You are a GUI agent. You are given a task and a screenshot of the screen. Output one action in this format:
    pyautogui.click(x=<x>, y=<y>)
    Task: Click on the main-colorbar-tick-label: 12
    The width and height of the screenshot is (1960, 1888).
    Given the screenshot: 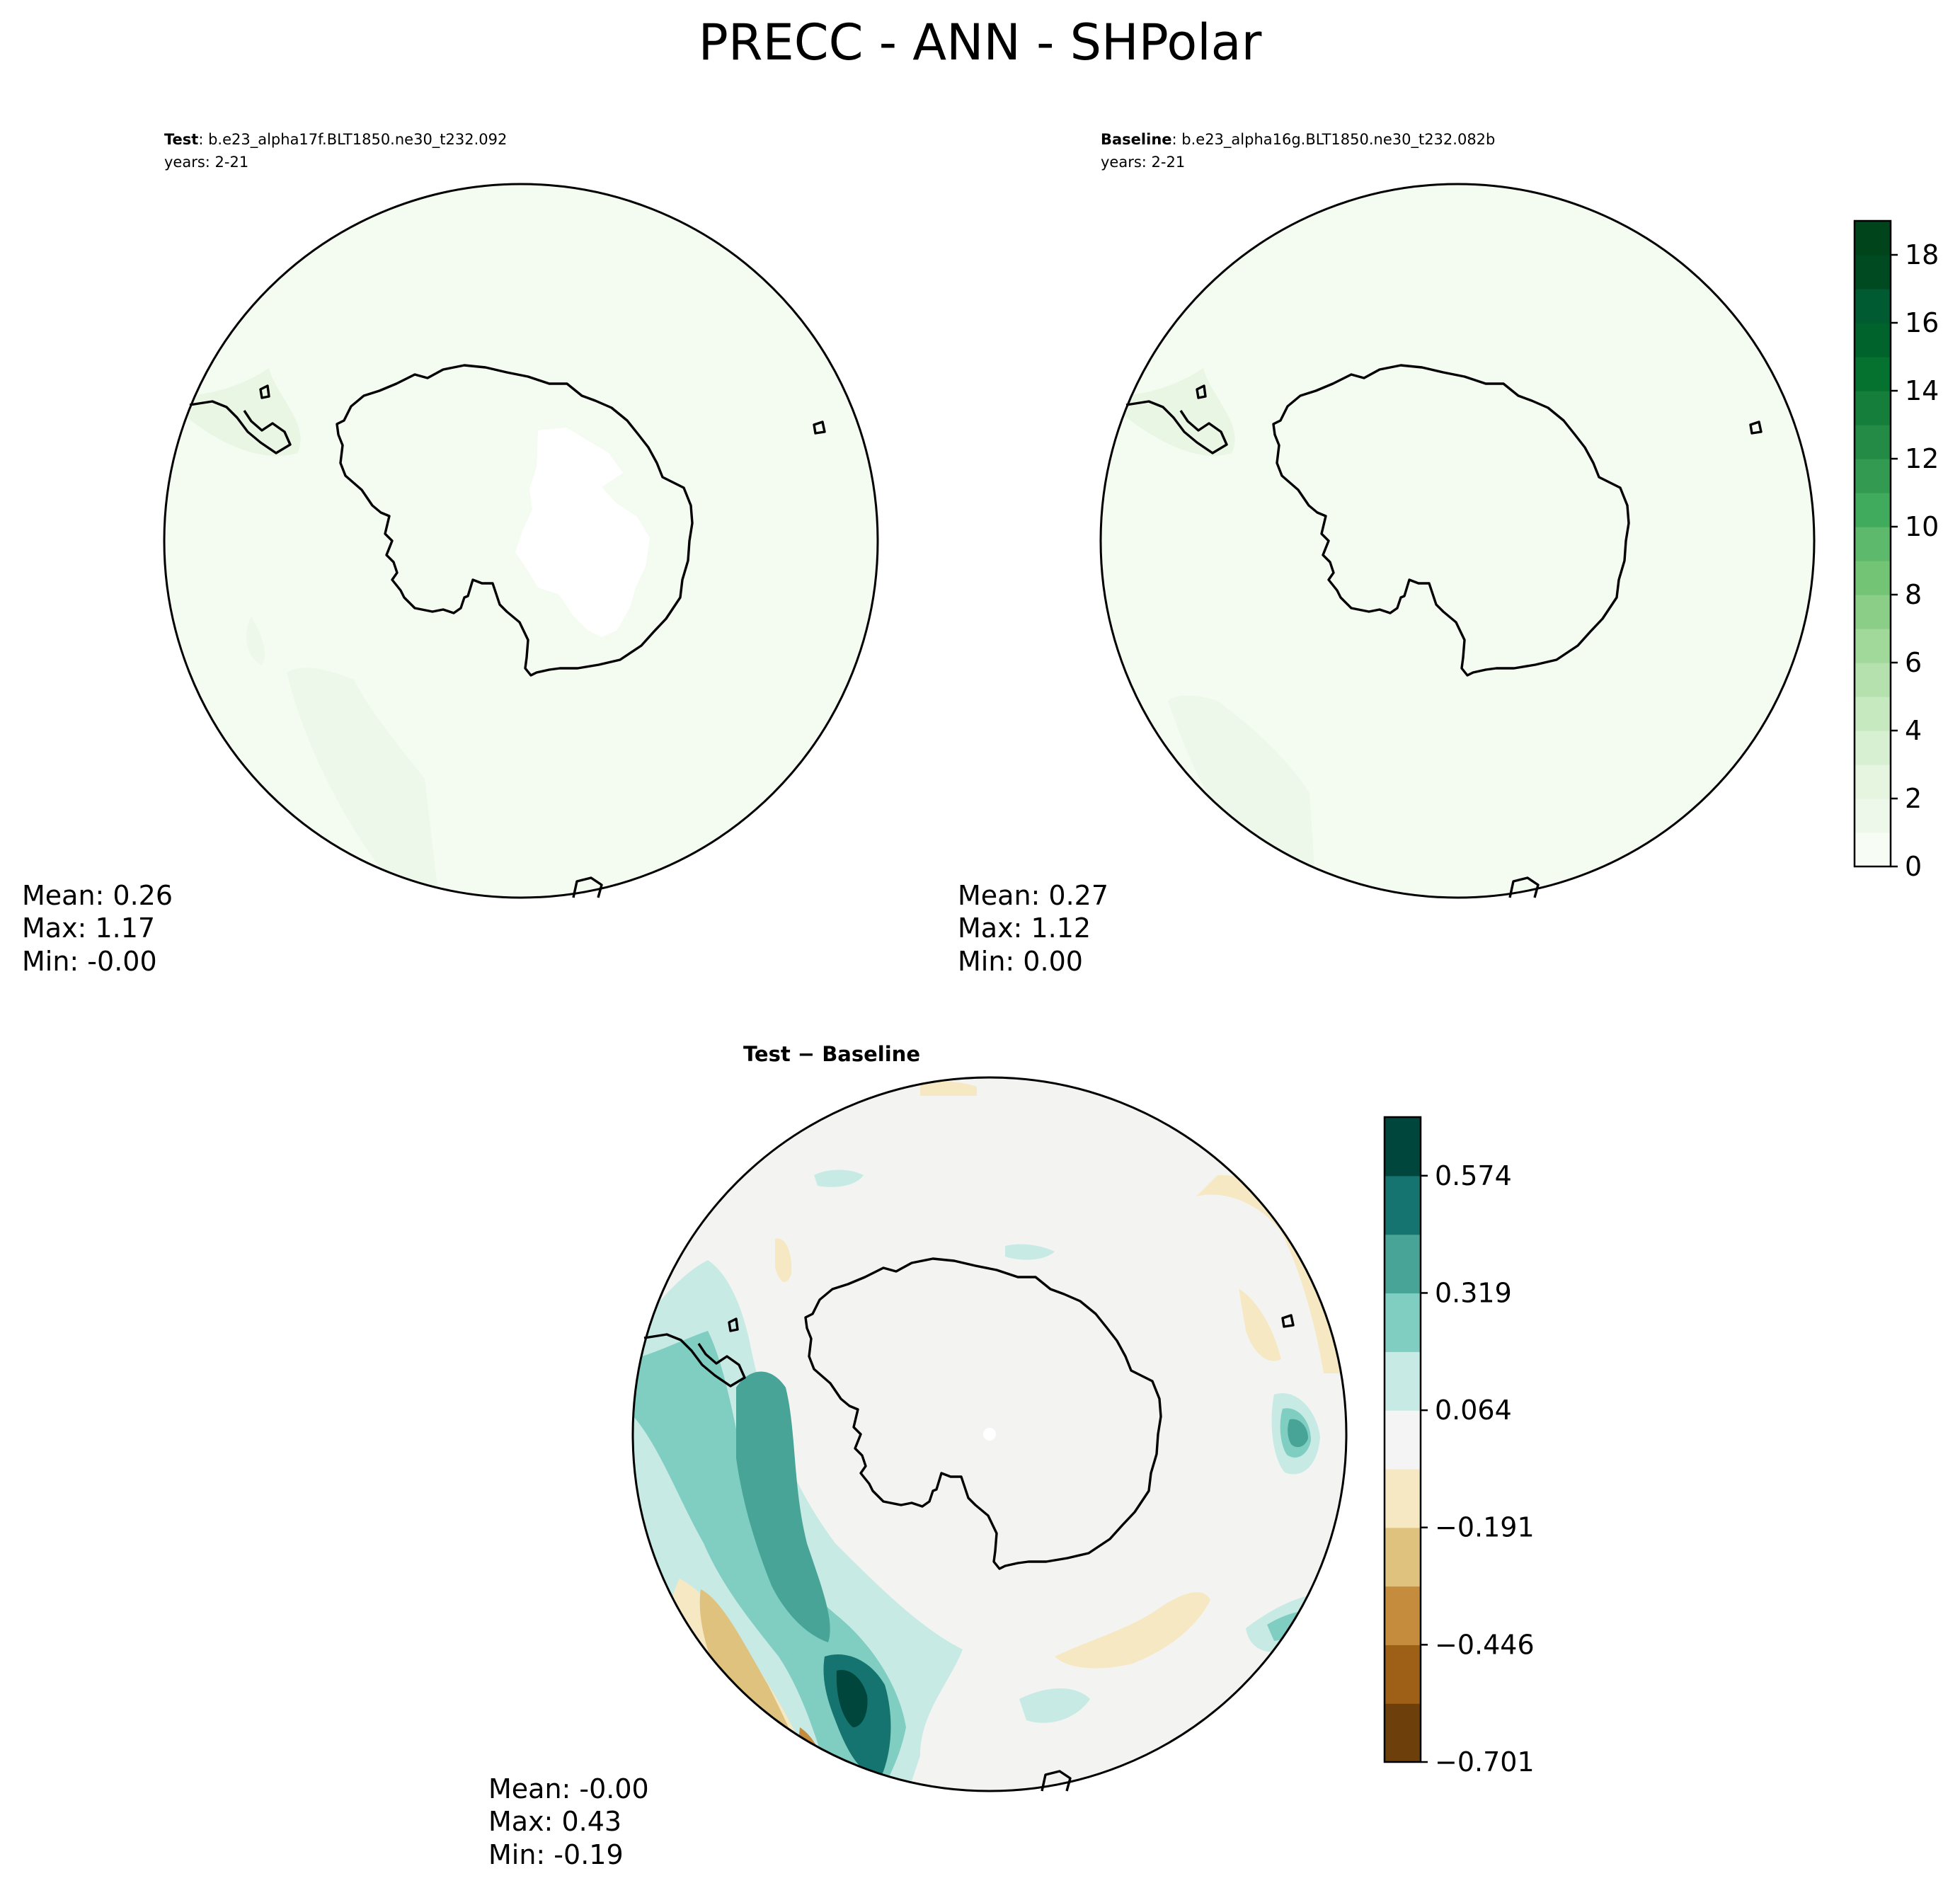 What is the action you would take?
    pyautogui.click(x=1922, y=458)
    